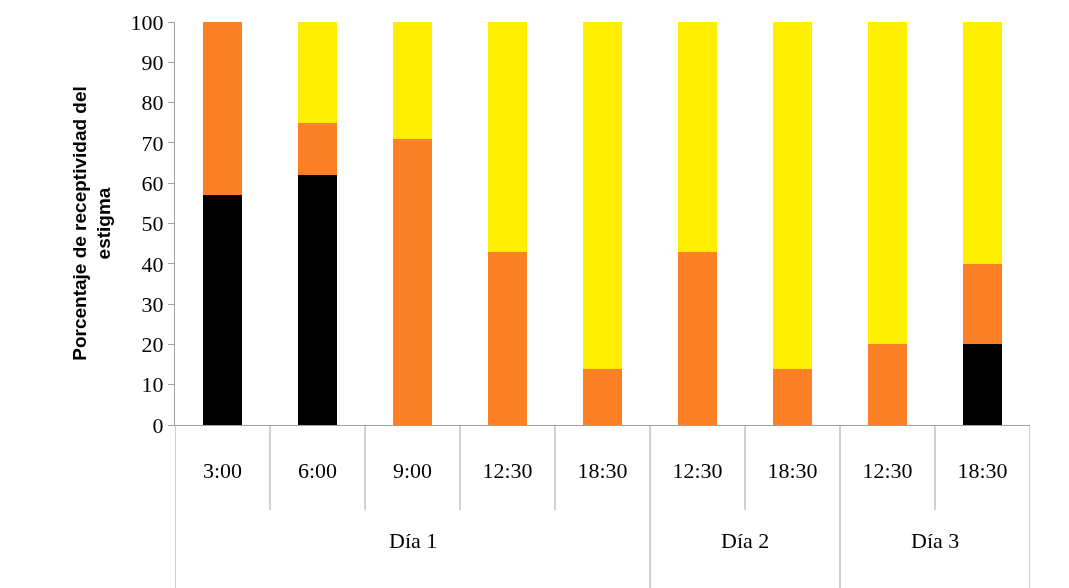  I want to click on y-tick-label: 100, so click(147, 22).